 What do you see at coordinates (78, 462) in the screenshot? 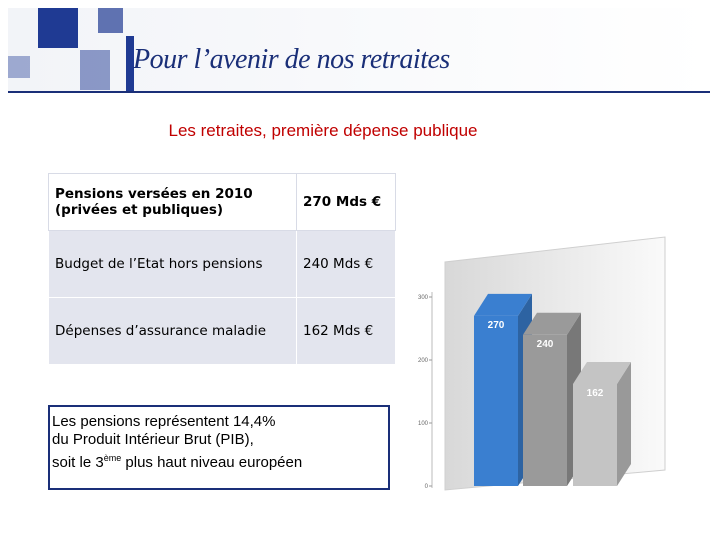
I see `text: soit le 3` at bounding box center [78, 462].